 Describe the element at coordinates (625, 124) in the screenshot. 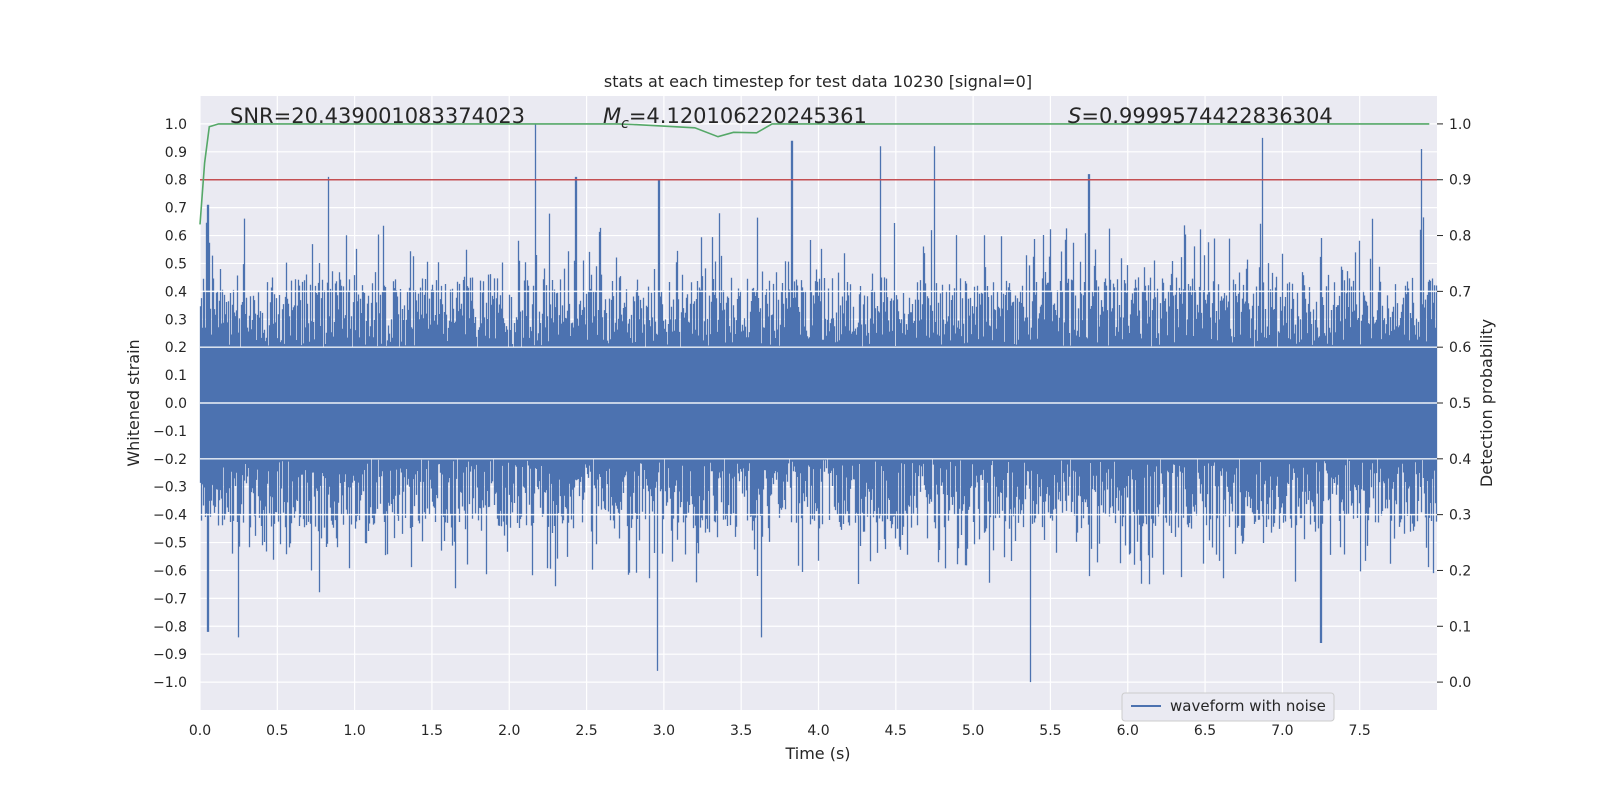

I see `mc-subscript: c` at that location.